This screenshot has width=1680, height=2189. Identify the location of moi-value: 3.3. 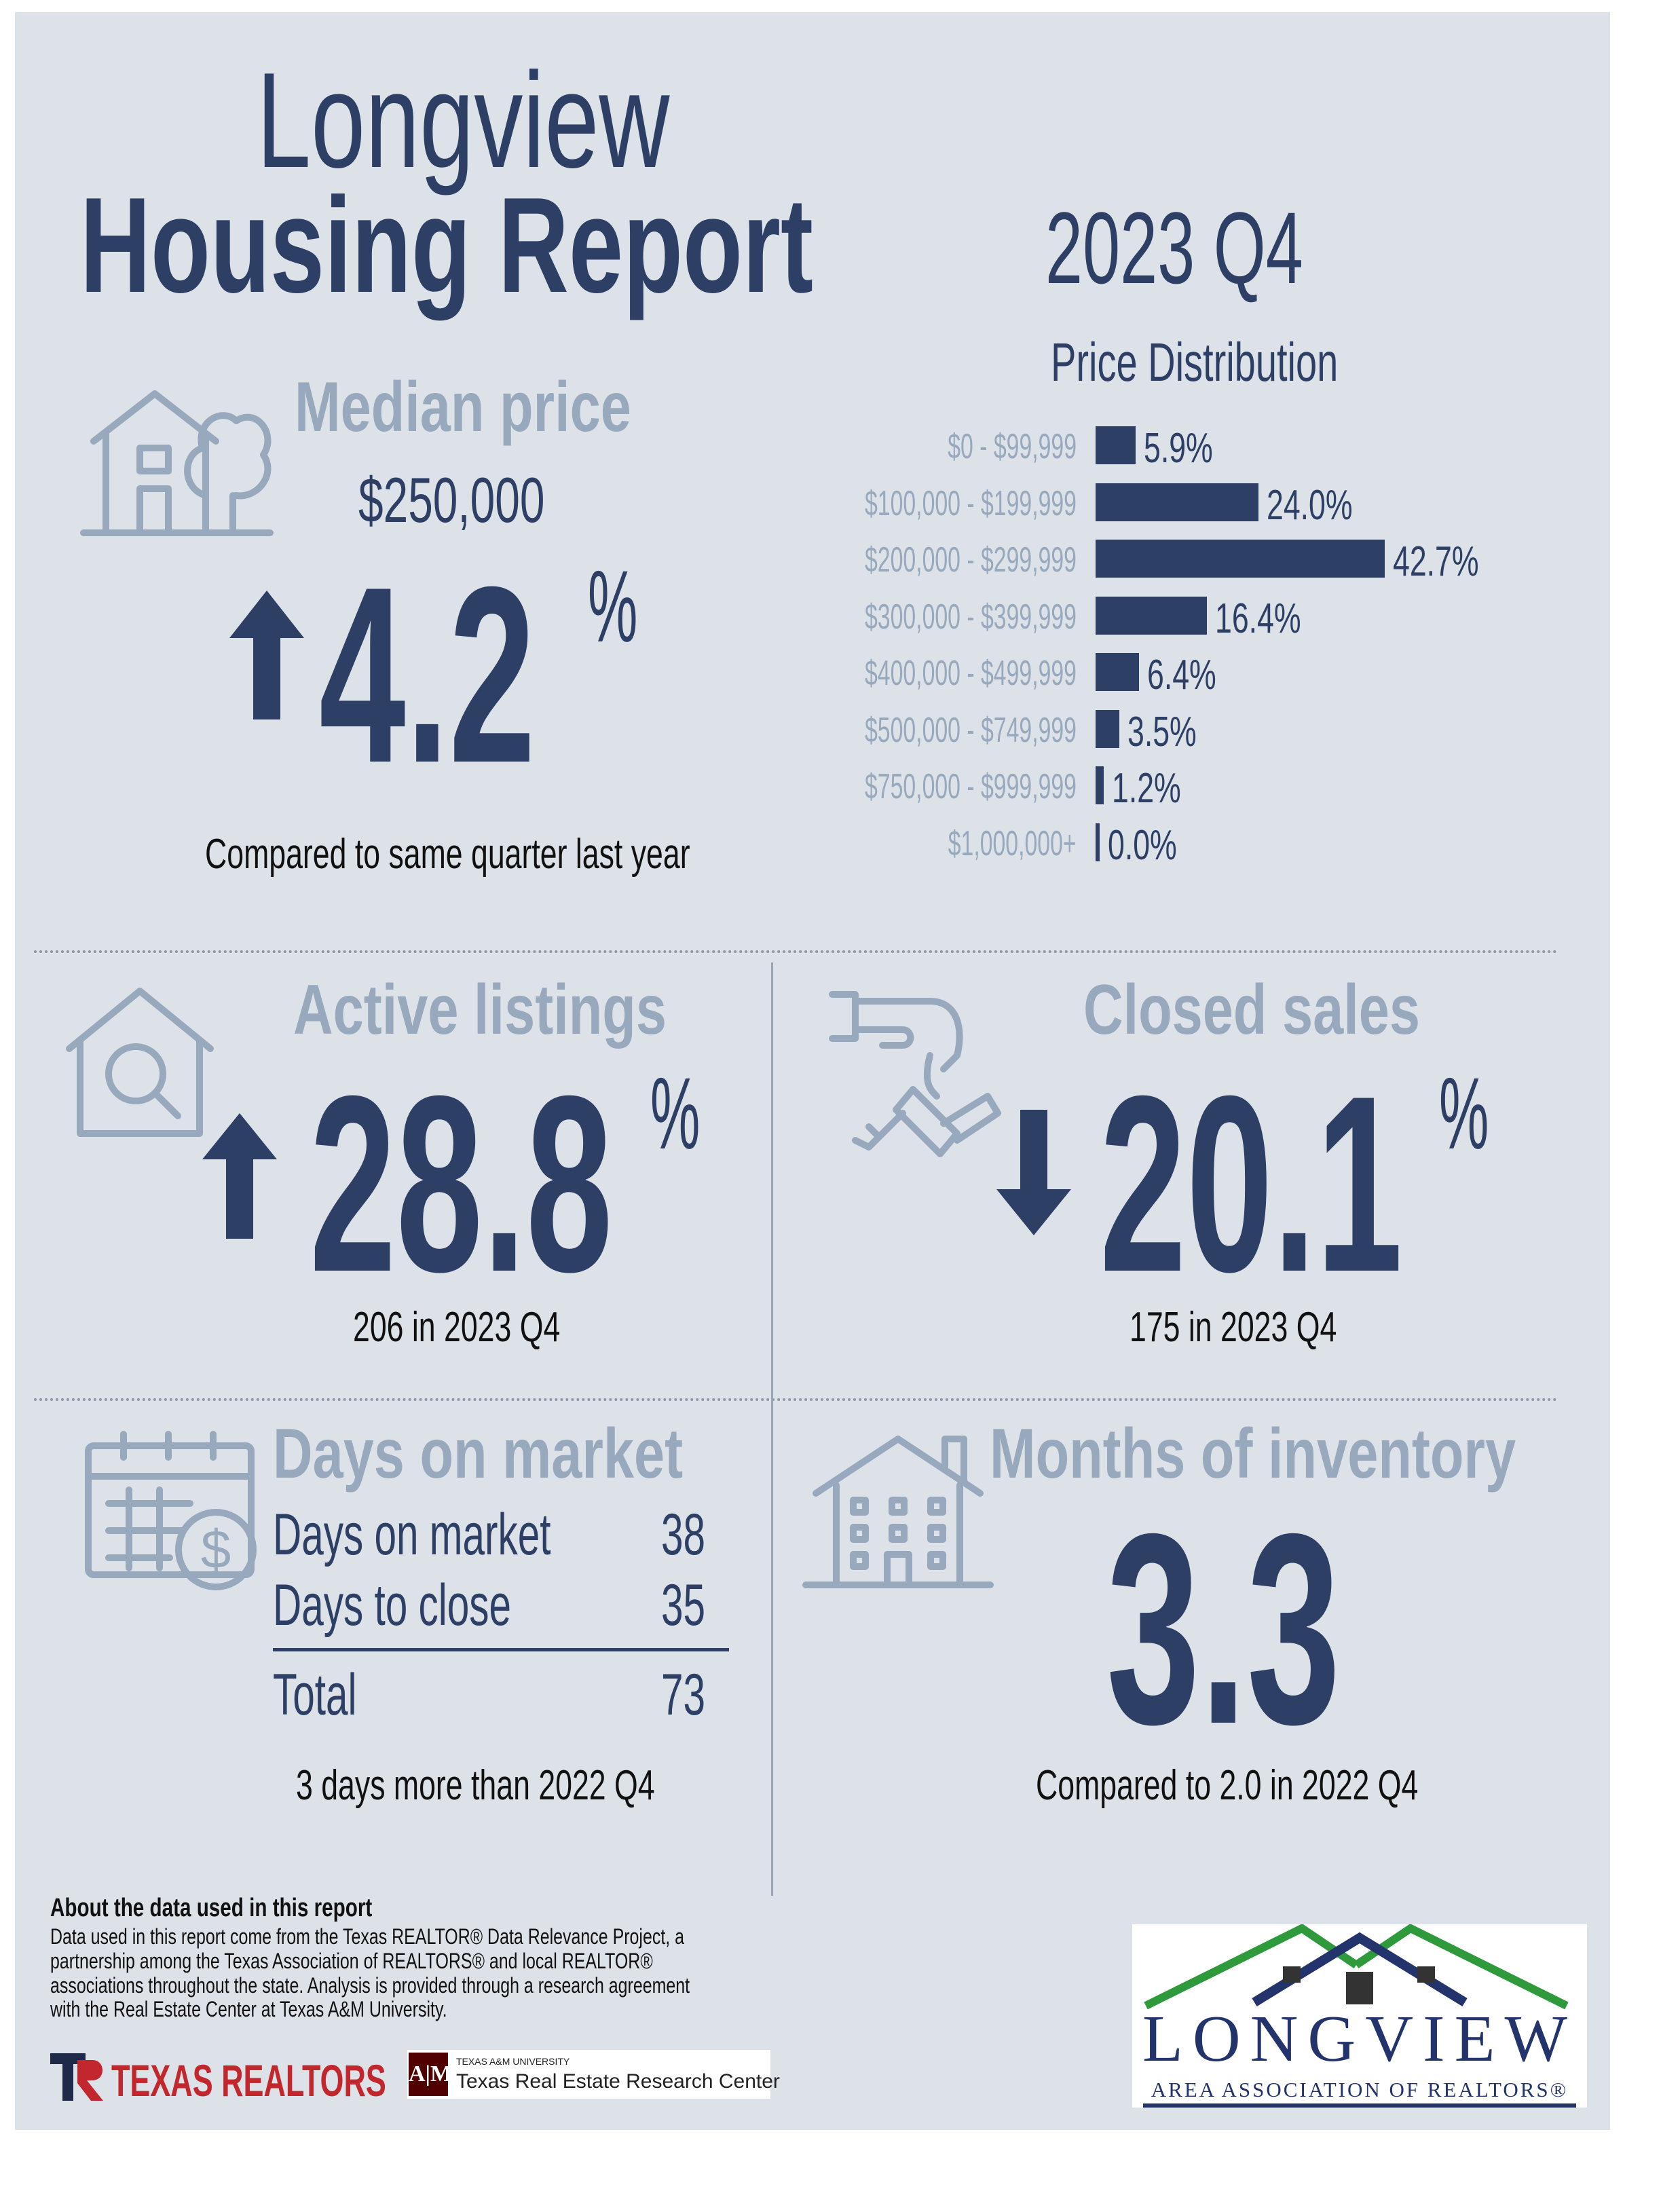
(1224, 1628).